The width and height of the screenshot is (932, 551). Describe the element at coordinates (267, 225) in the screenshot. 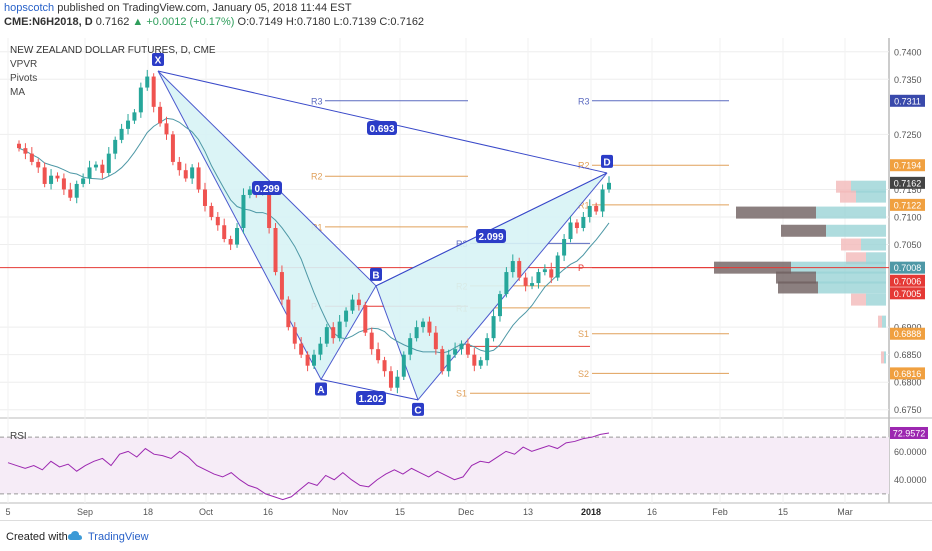

I see `pattern-triangle-xab` at that location.